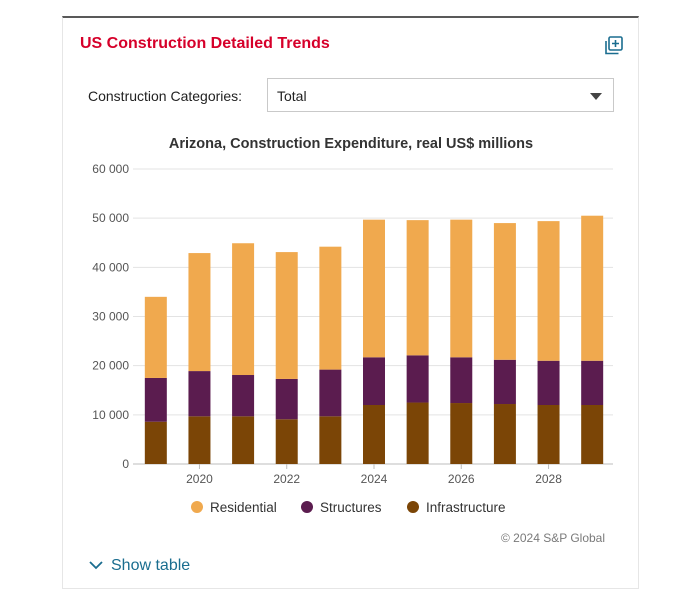  What do you see at coordinates (151, 565) in the screenshot?
I see `show-table-label: Show table` at bounding box center [151, 565].